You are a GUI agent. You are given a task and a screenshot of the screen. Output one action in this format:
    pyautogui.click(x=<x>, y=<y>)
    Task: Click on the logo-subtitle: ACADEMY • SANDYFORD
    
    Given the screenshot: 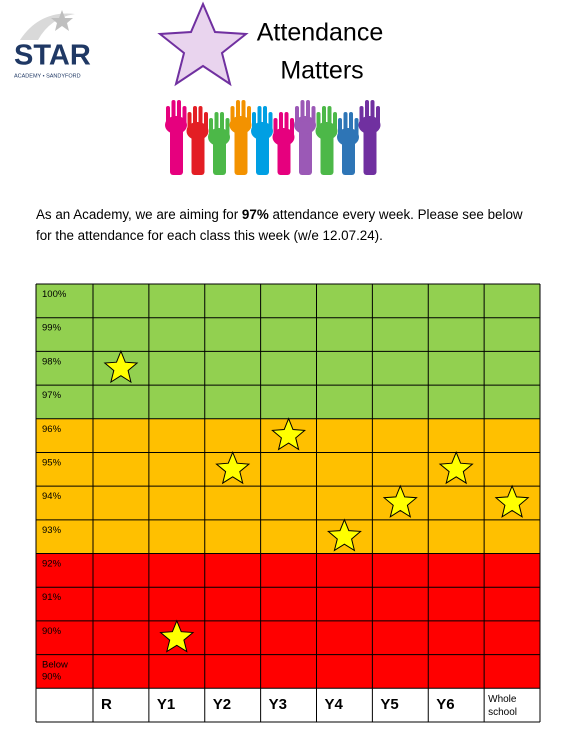 What is the action you would take?
    pyautogui.click(x=47, y=76)
    